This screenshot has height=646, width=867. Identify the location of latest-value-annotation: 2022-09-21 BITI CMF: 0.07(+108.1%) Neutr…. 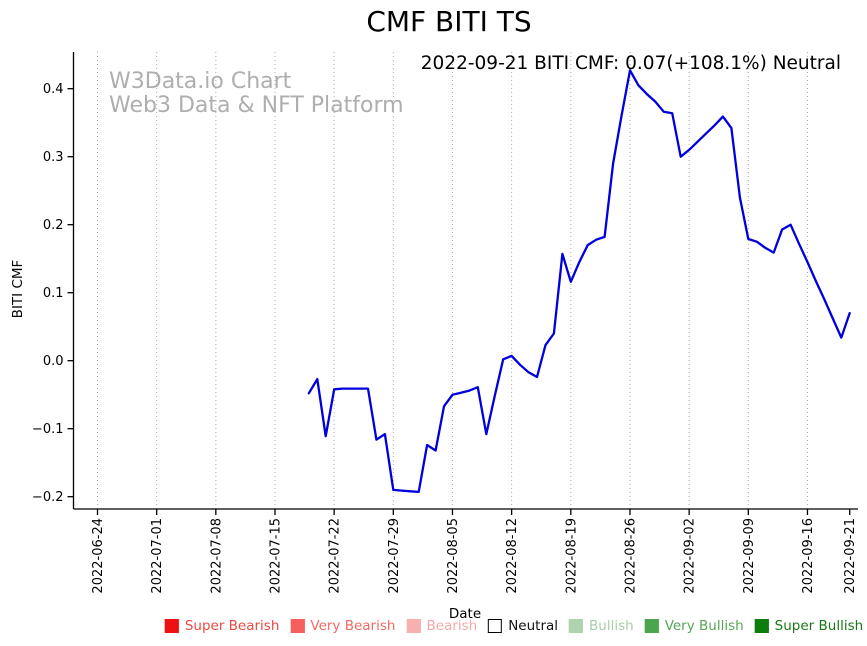
(630, 63).